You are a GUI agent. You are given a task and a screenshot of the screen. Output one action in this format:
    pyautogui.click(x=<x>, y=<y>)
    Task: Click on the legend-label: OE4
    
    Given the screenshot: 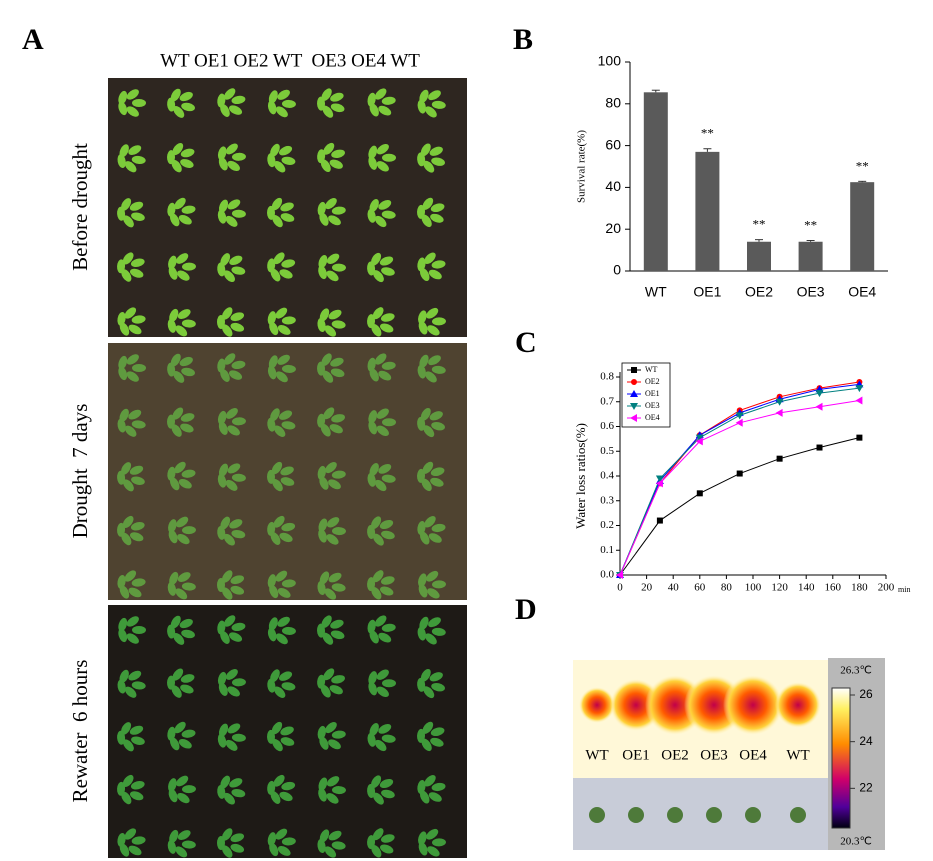 What is the action you would take?
    pyautogui.click(x=652, y=417)
    